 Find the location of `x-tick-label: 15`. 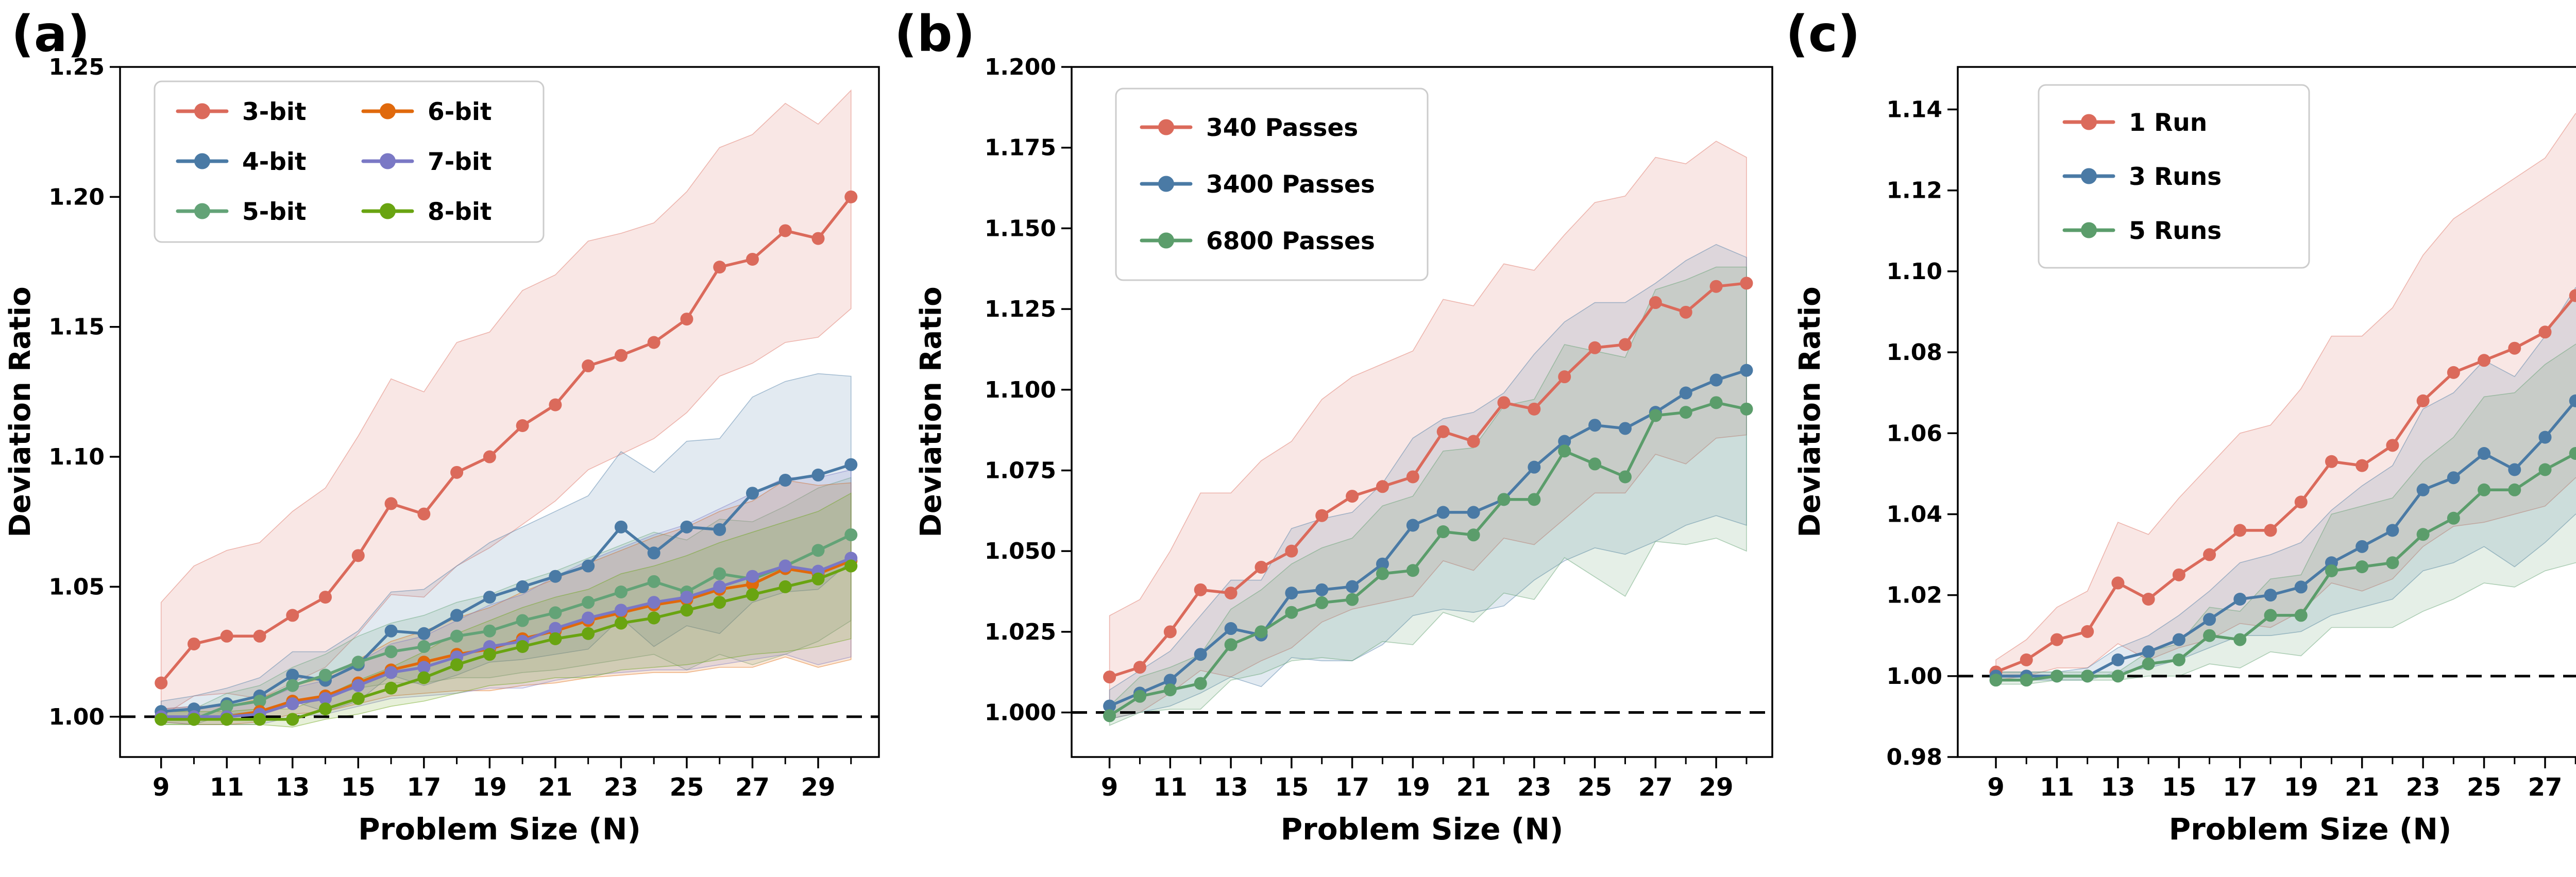

x-tick-label: 15 is located at coordinates (1291, 787).